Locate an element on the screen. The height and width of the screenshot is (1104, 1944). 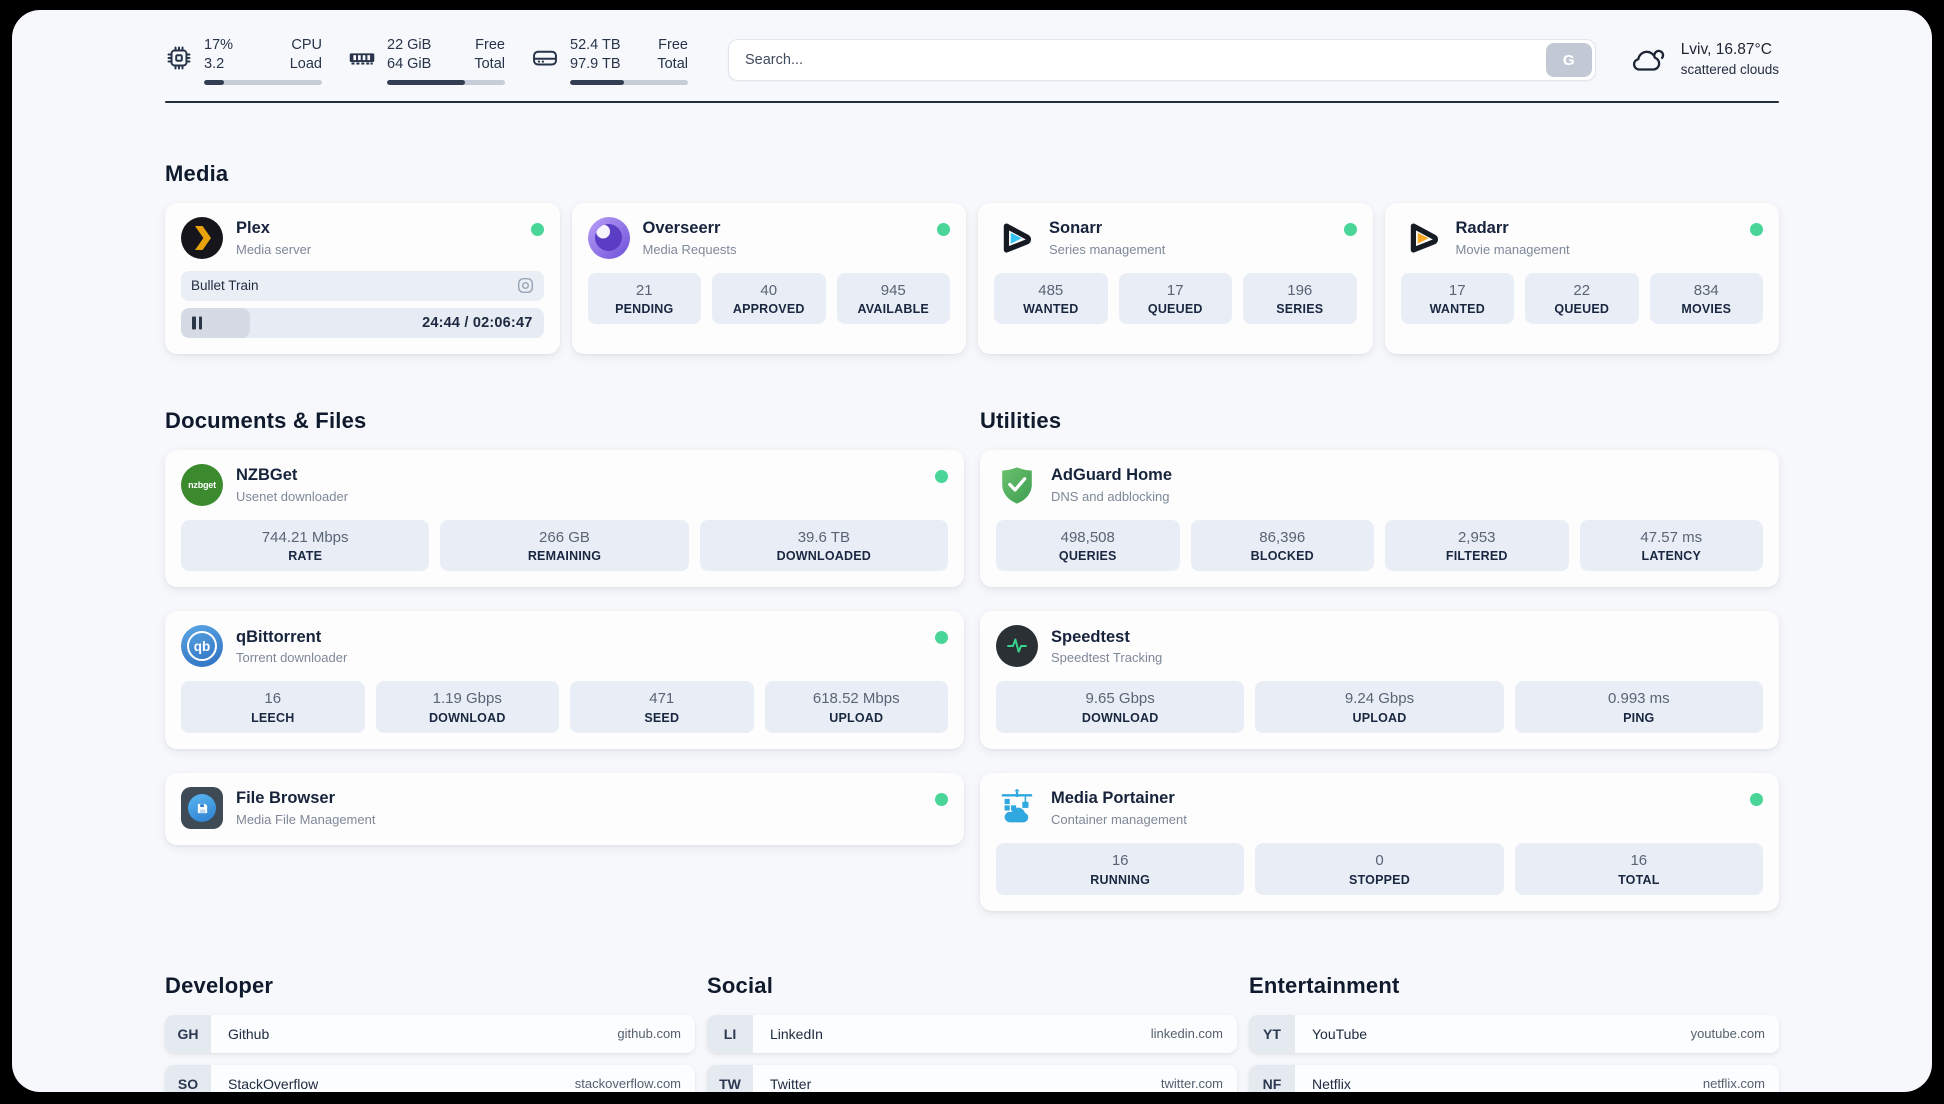
adguard-stat-blocked: 86,396 BLOCKED is located at coordinates (1282, 545).